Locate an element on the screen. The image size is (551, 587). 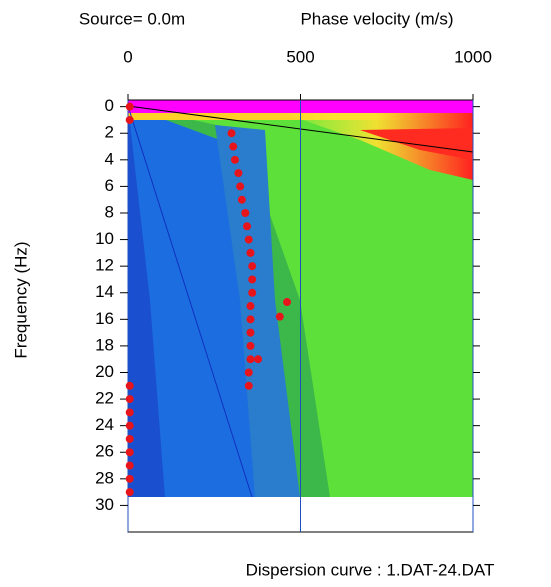
y-tick-label: 24 is located at coordinates (104, 424).